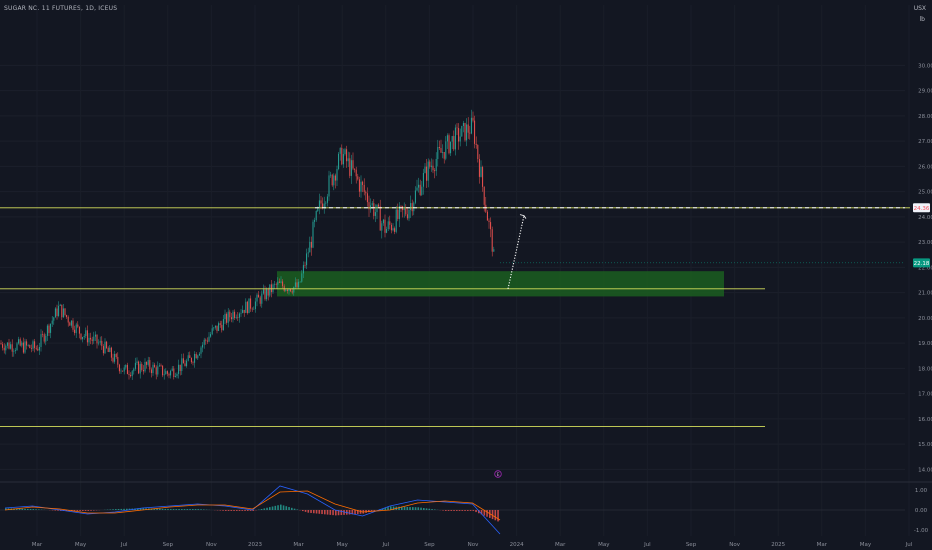  What do you see at coordinates (517, 545) in the screenshot?
I see `time-tick-label: 2024` at bounding box center [517, 545].